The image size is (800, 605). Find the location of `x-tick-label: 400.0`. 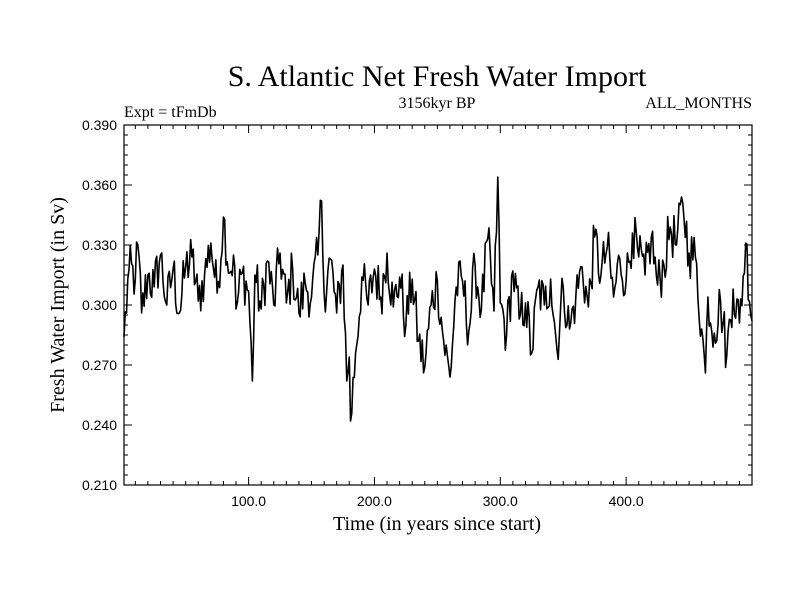

x-tick-label: 400.0 is located at coordinates (626, 501).